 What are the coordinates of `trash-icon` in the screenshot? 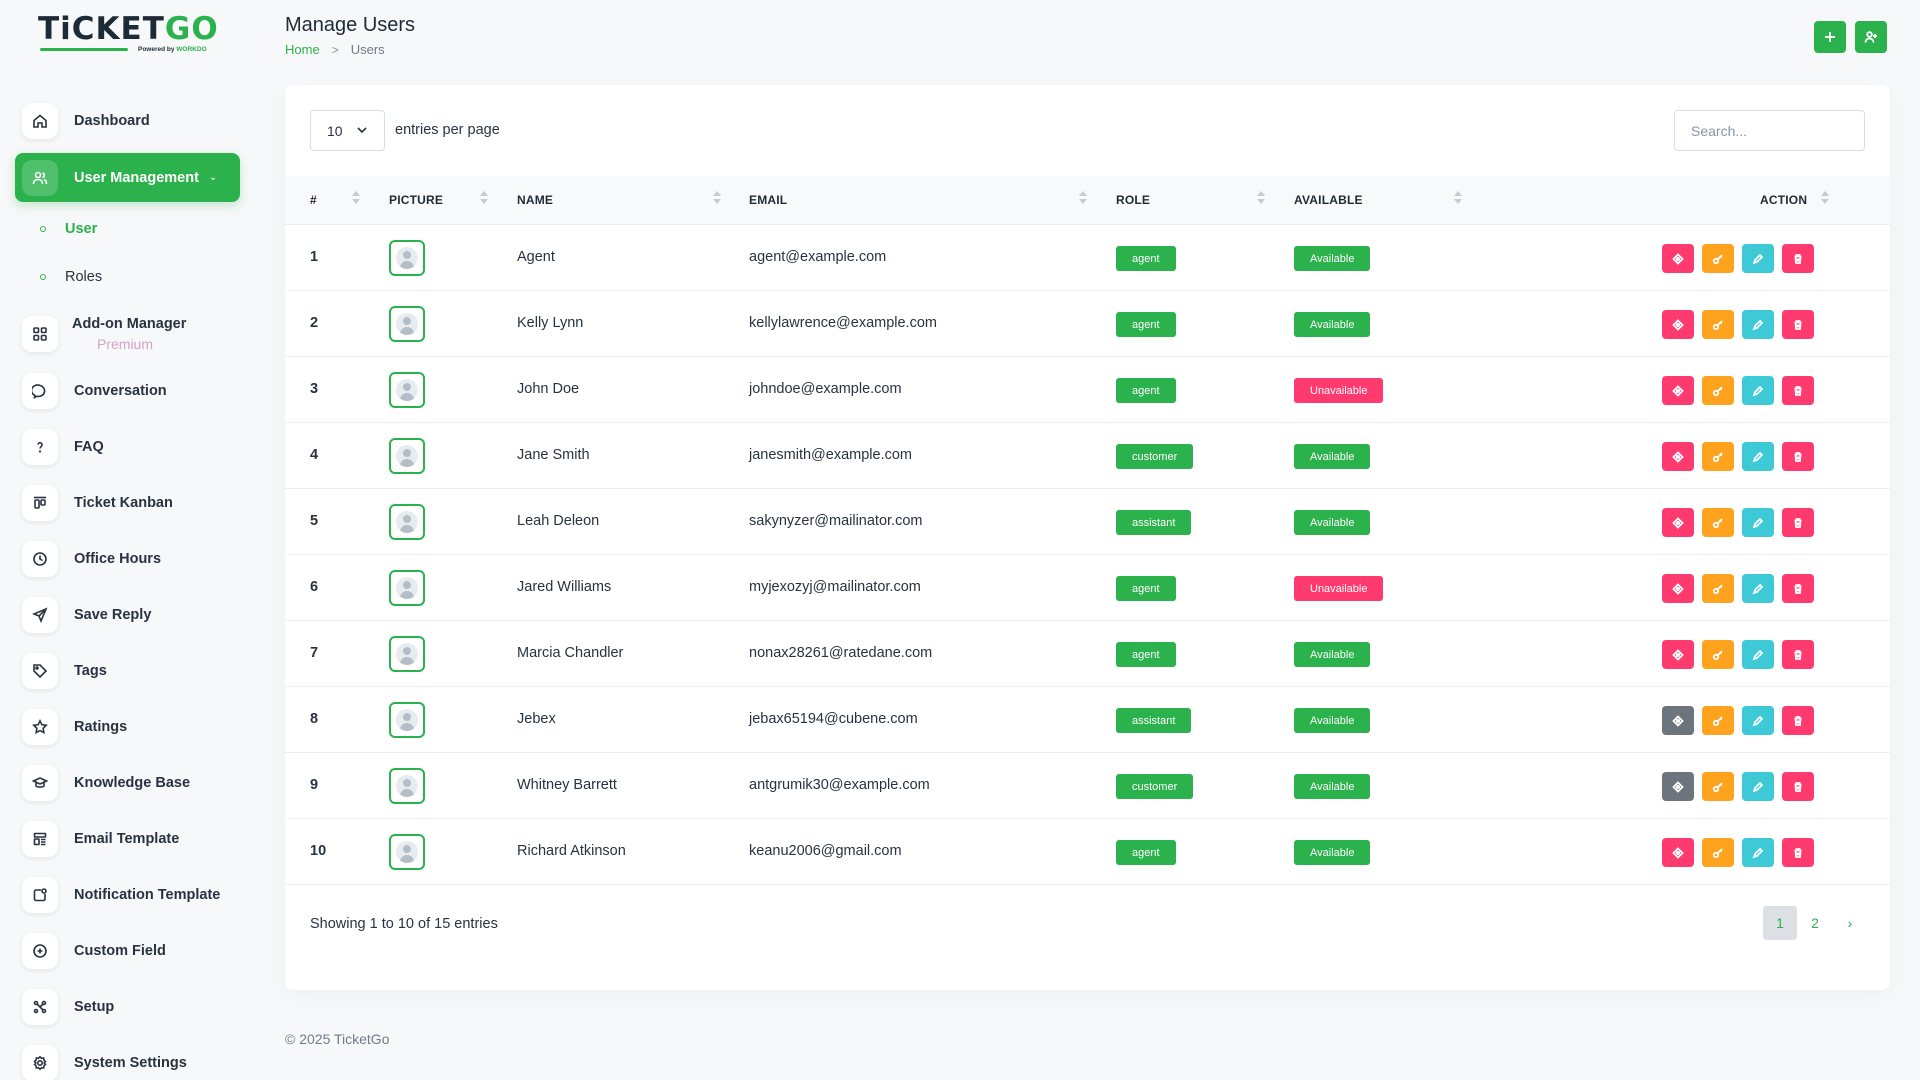 It's located at (1798, 259).